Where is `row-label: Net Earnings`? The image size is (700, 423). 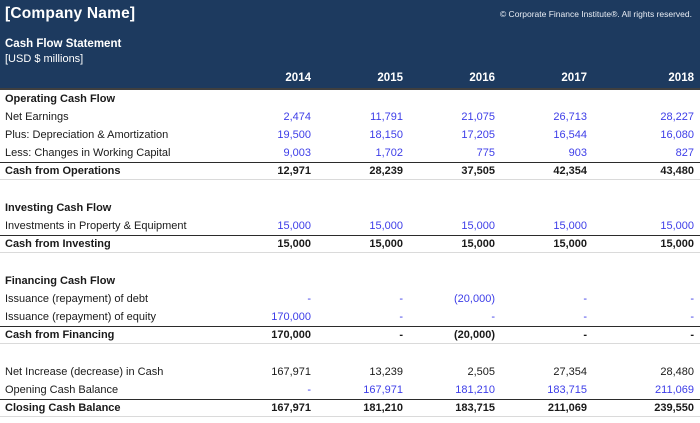 row-label: Net Earnings is located at coordinates (37, 117).